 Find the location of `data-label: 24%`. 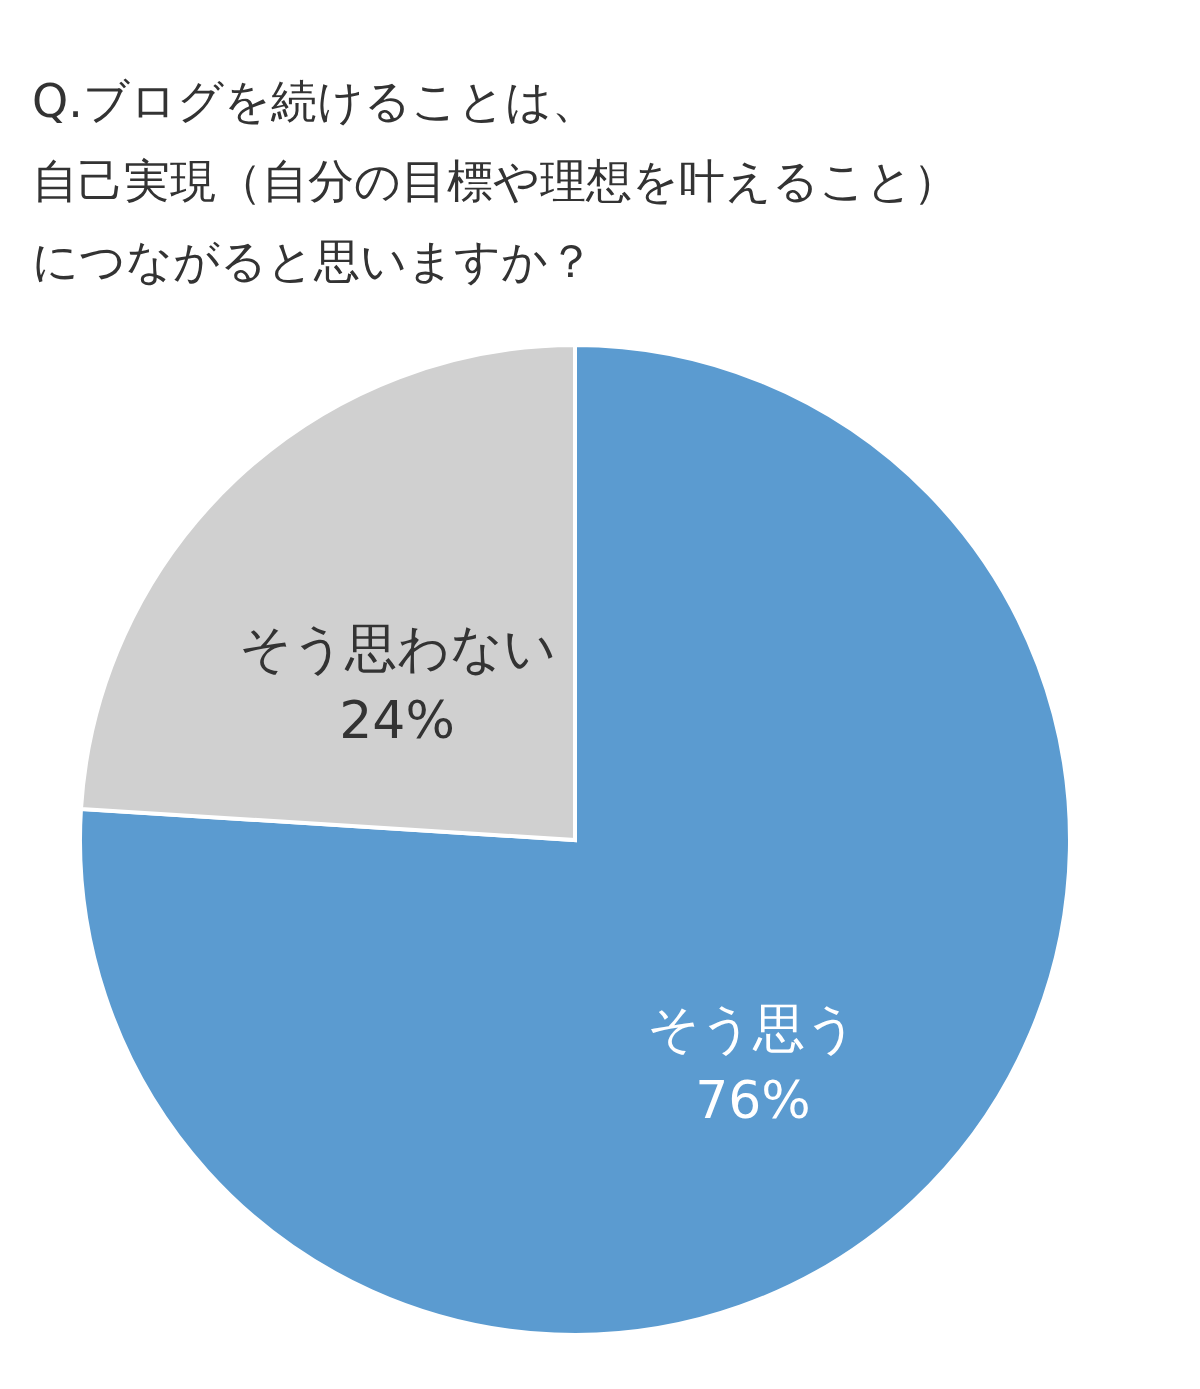

data-label: 24% is located at coordinates (397, 720).